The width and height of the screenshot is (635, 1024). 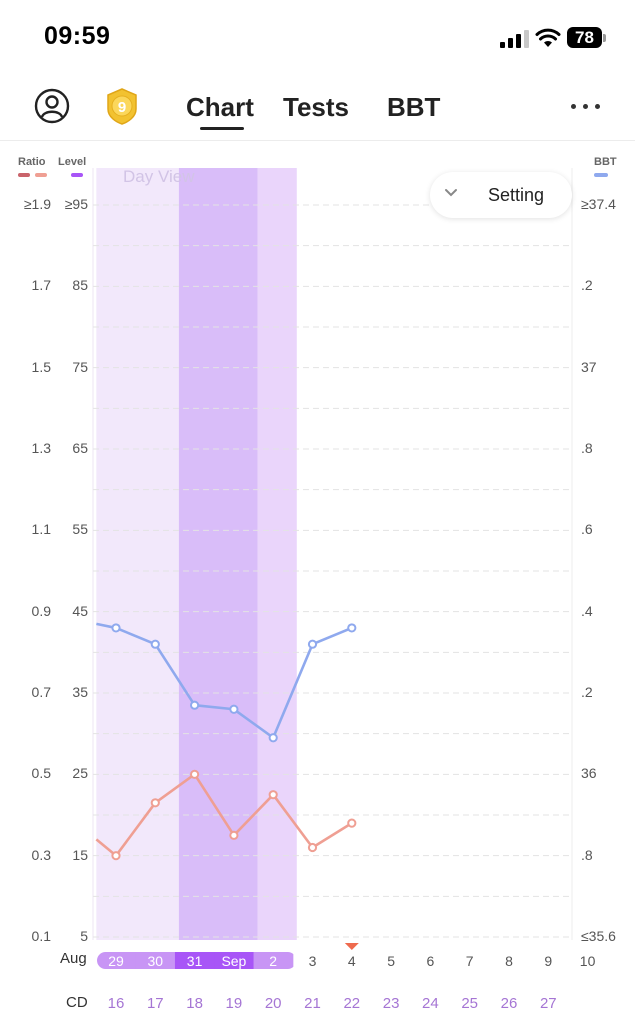 I want to click on bbt-tick-label: ≤35.6, so click(x=598, y=936).